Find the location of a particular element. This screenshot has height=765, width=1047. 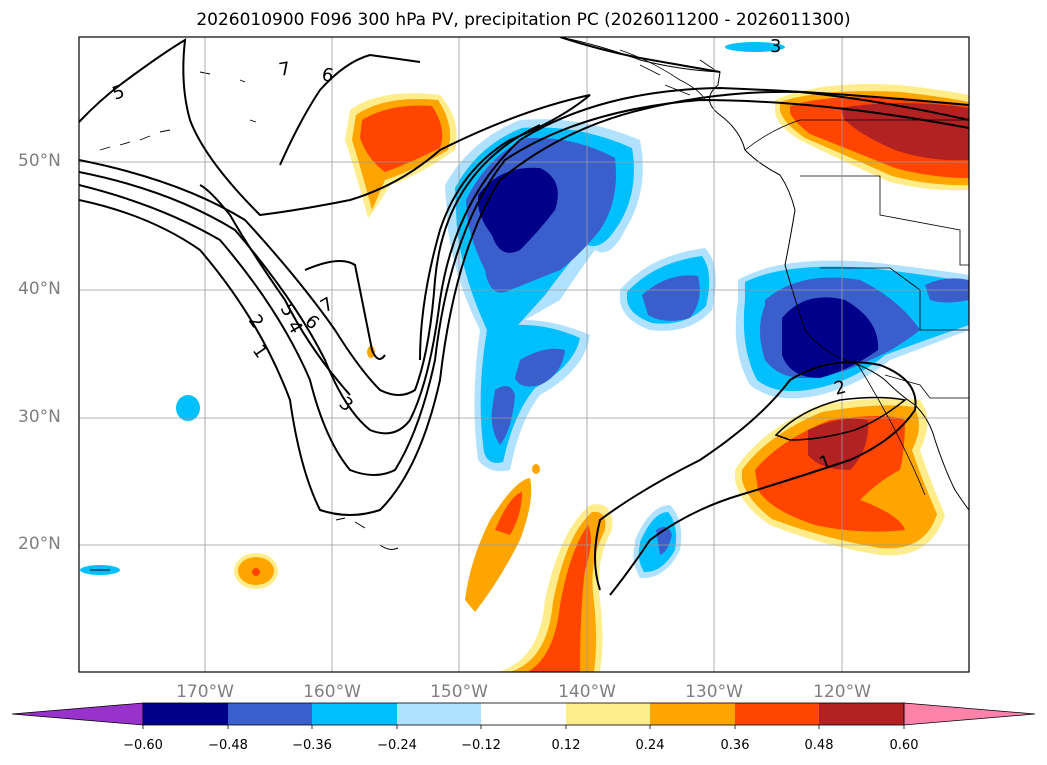

contour-label: 3 is located at coordinates (775, 46).